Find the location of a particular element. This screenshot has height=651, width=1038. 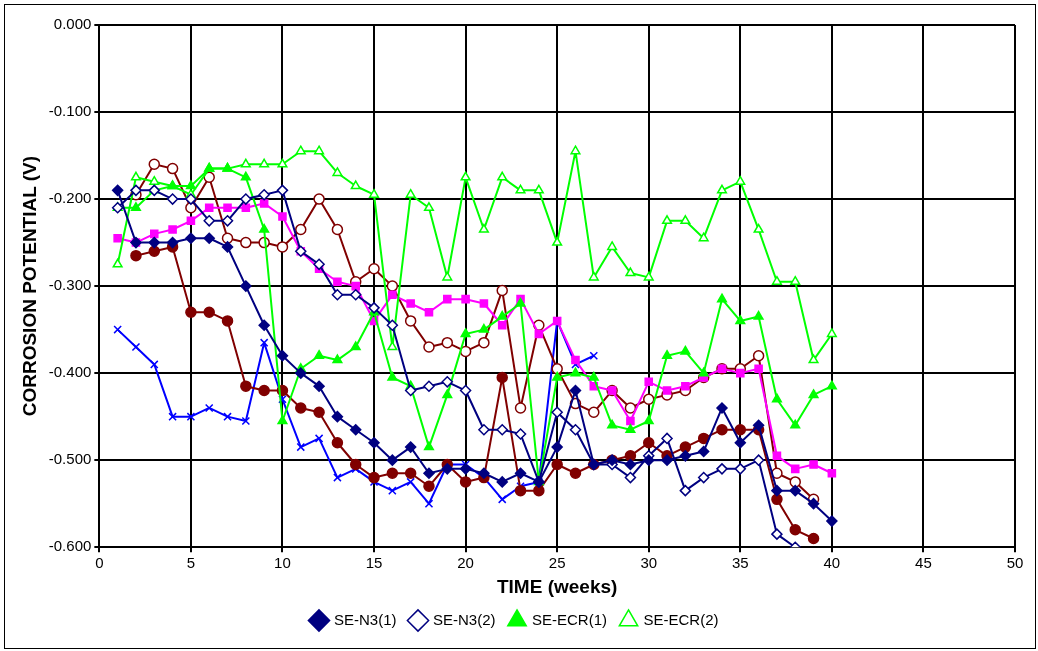

y-tick-label: -0.600 is located at coordinates (70, 546).